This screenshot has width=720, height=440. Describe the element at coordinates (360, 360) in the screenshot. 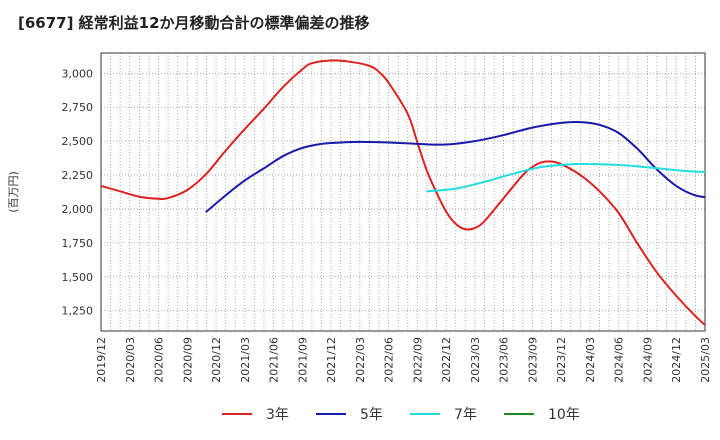

I see `x-tick-label: 2022/03` at that location.